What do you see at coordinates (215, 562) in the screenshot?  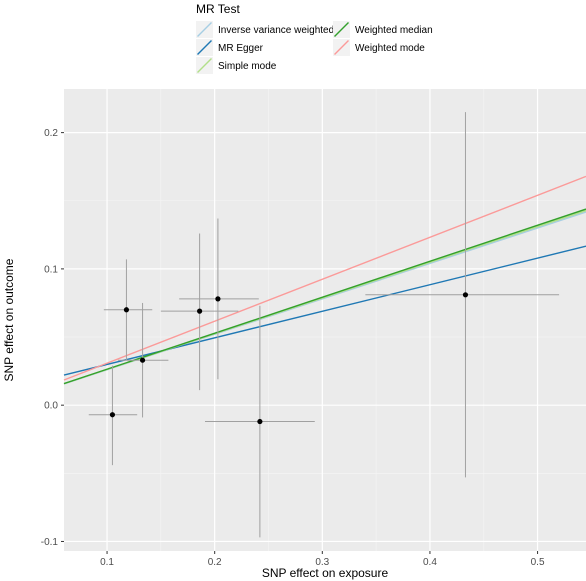 I see `x-tick-label: 0.2` at bounding box center [215, 562].